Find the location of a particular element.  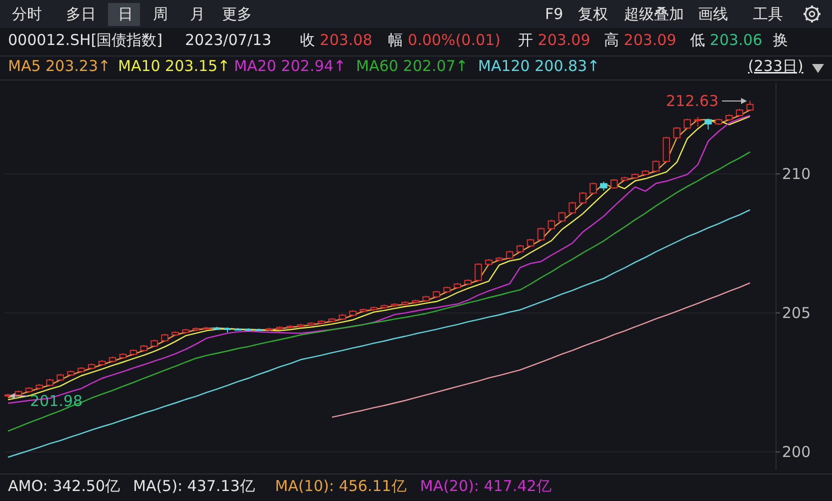

text: 超级叠加 is located at coordinates (654, 14).